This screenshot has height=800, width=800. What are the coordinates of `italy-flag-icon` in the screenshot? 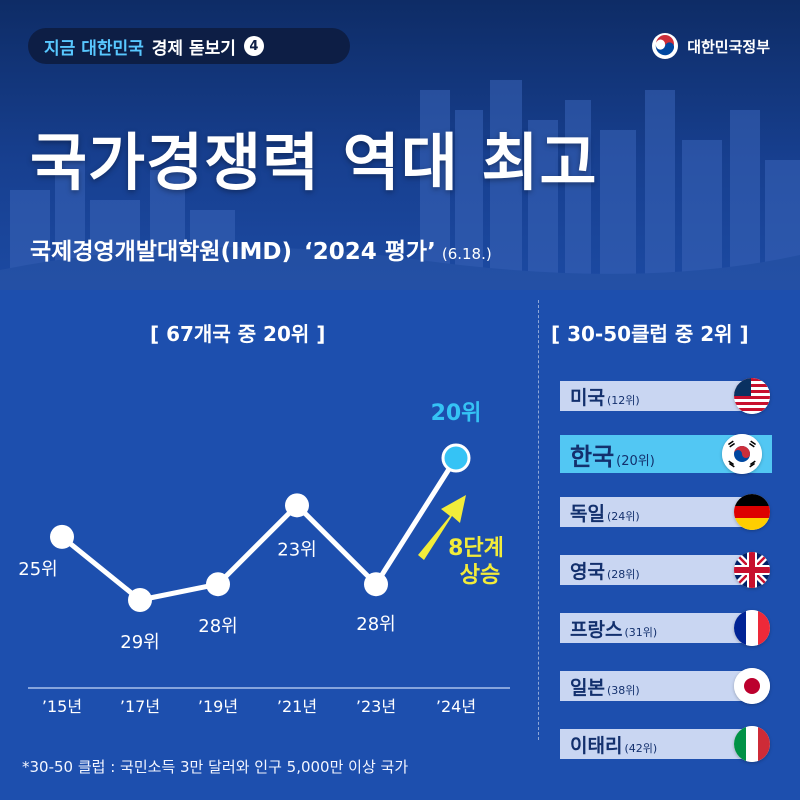 It's located at (752, 744).